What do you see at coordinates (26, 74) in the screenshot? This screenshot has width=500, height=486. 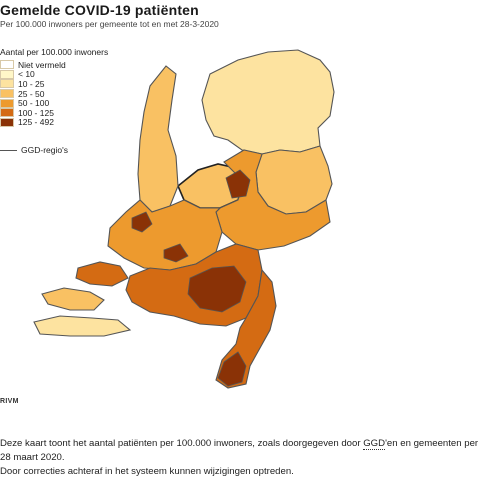 I see `legend-label: < 10` at bounding box center [26, 74].